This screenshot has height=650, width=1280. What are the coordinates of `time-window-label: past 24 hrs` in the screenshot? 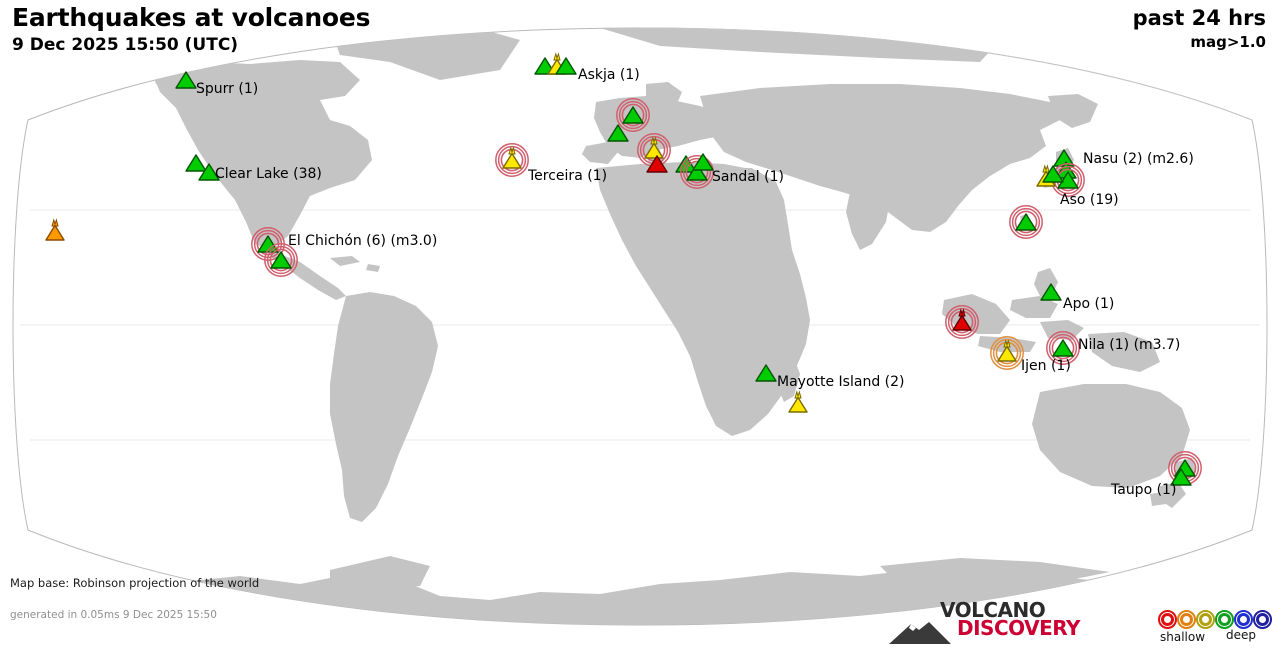 It's located at (1199, 18).